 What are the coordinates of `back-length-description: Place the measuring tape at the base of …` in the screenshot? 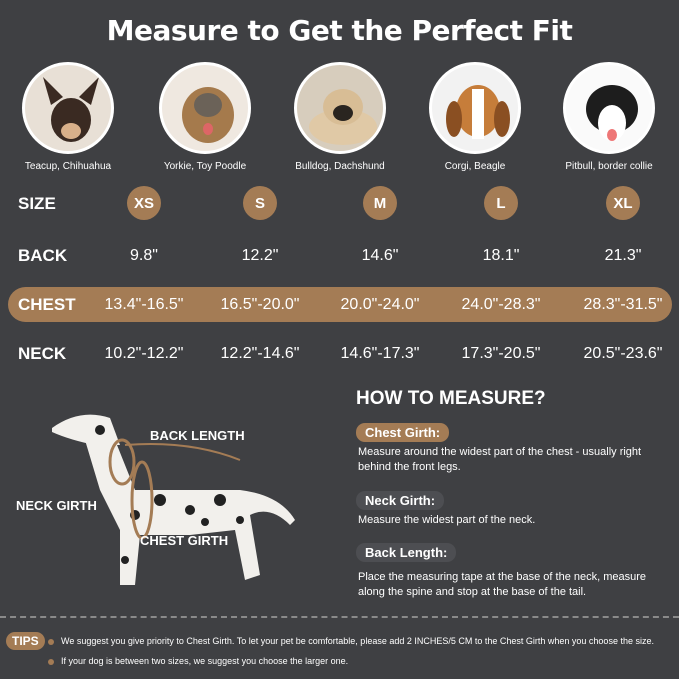 It's located at (502, 584).